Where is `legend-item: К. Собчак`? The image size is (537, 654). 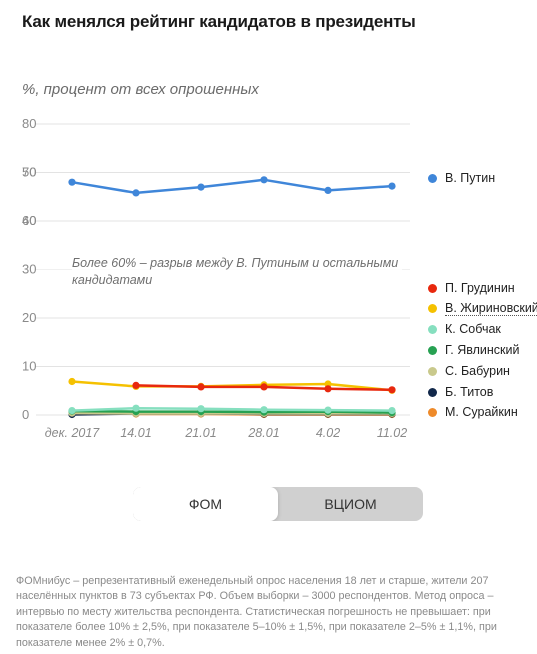
legend-item: К. Собчак is located at coordinates (464, 329).